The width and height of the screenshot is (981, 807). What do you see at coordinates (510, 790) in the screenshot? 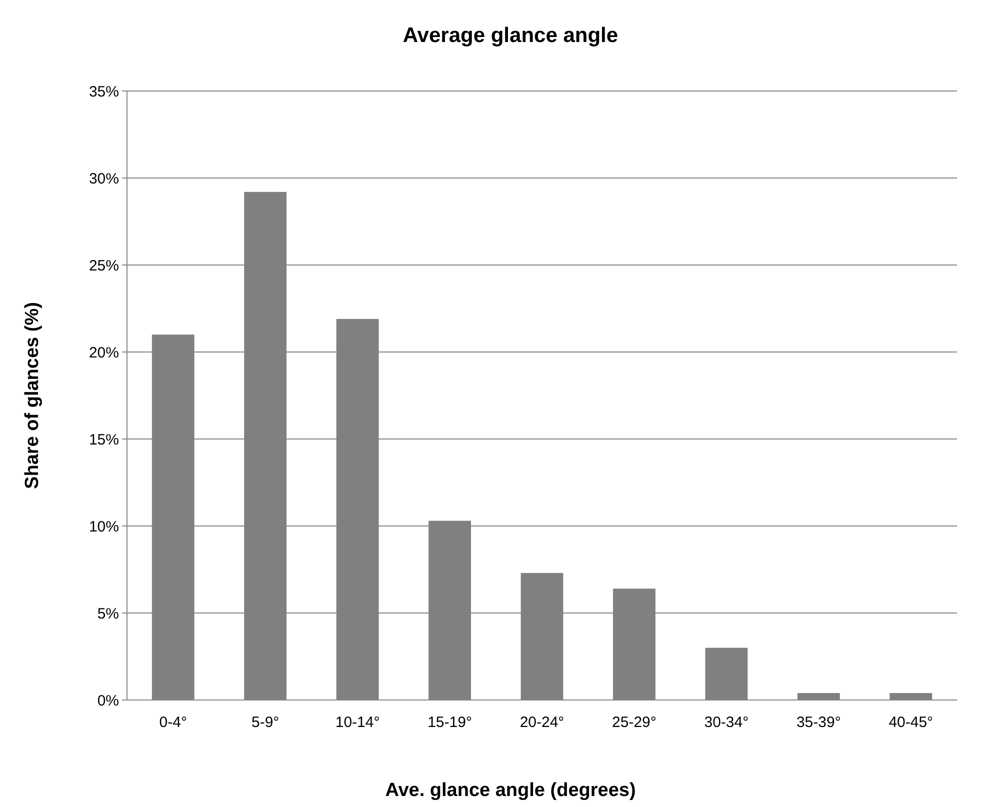
I see `x-axis-title: Ave. glance angle (degrees)` at bounding box center [510, 790].